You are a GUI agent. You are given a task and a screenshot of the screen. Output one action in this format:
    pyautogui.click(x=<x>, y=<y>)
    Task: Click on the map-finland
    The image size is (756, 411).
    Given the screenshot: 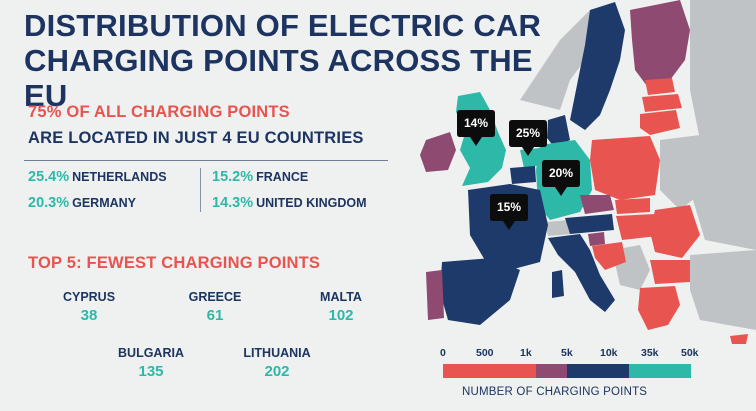 What is the action you would take?
    pyautogui.click(x=660, y=45)
    